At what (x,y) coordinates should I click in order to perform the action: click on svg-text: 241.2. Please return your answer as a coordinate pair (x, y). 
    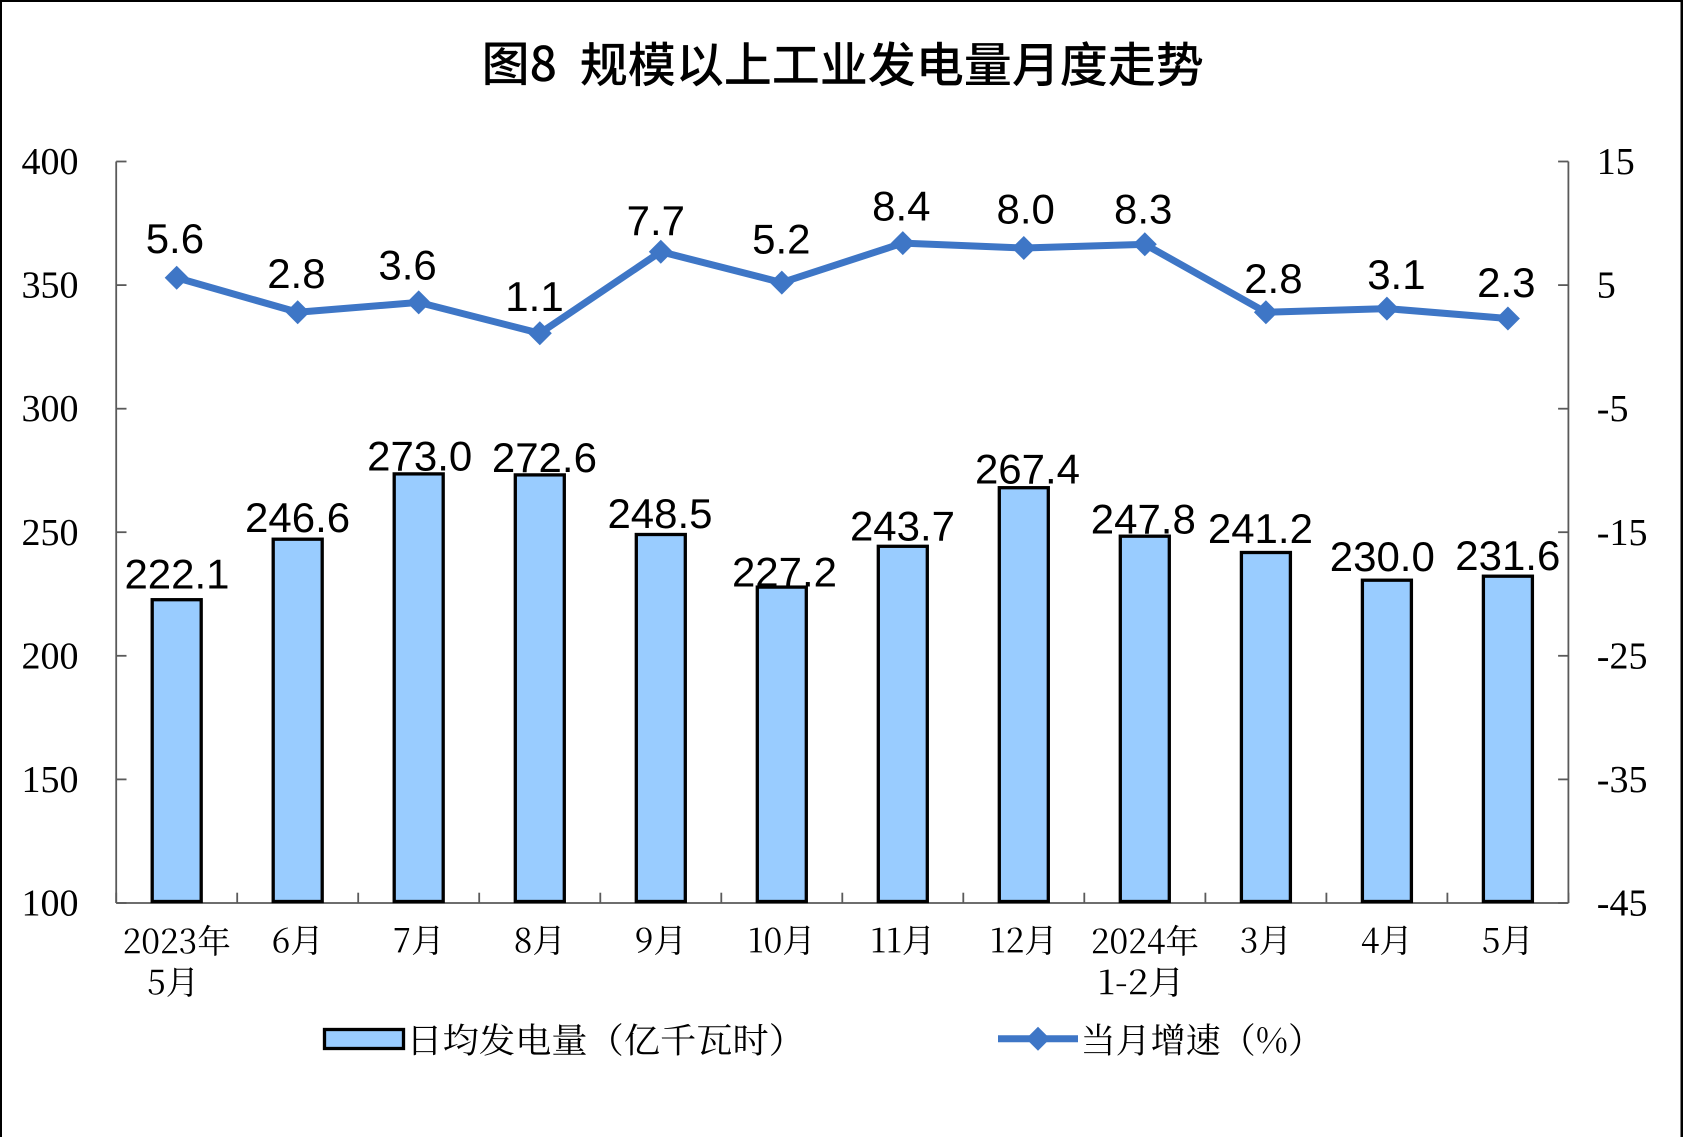
    Looking at the image, I should click on (1260, 528).